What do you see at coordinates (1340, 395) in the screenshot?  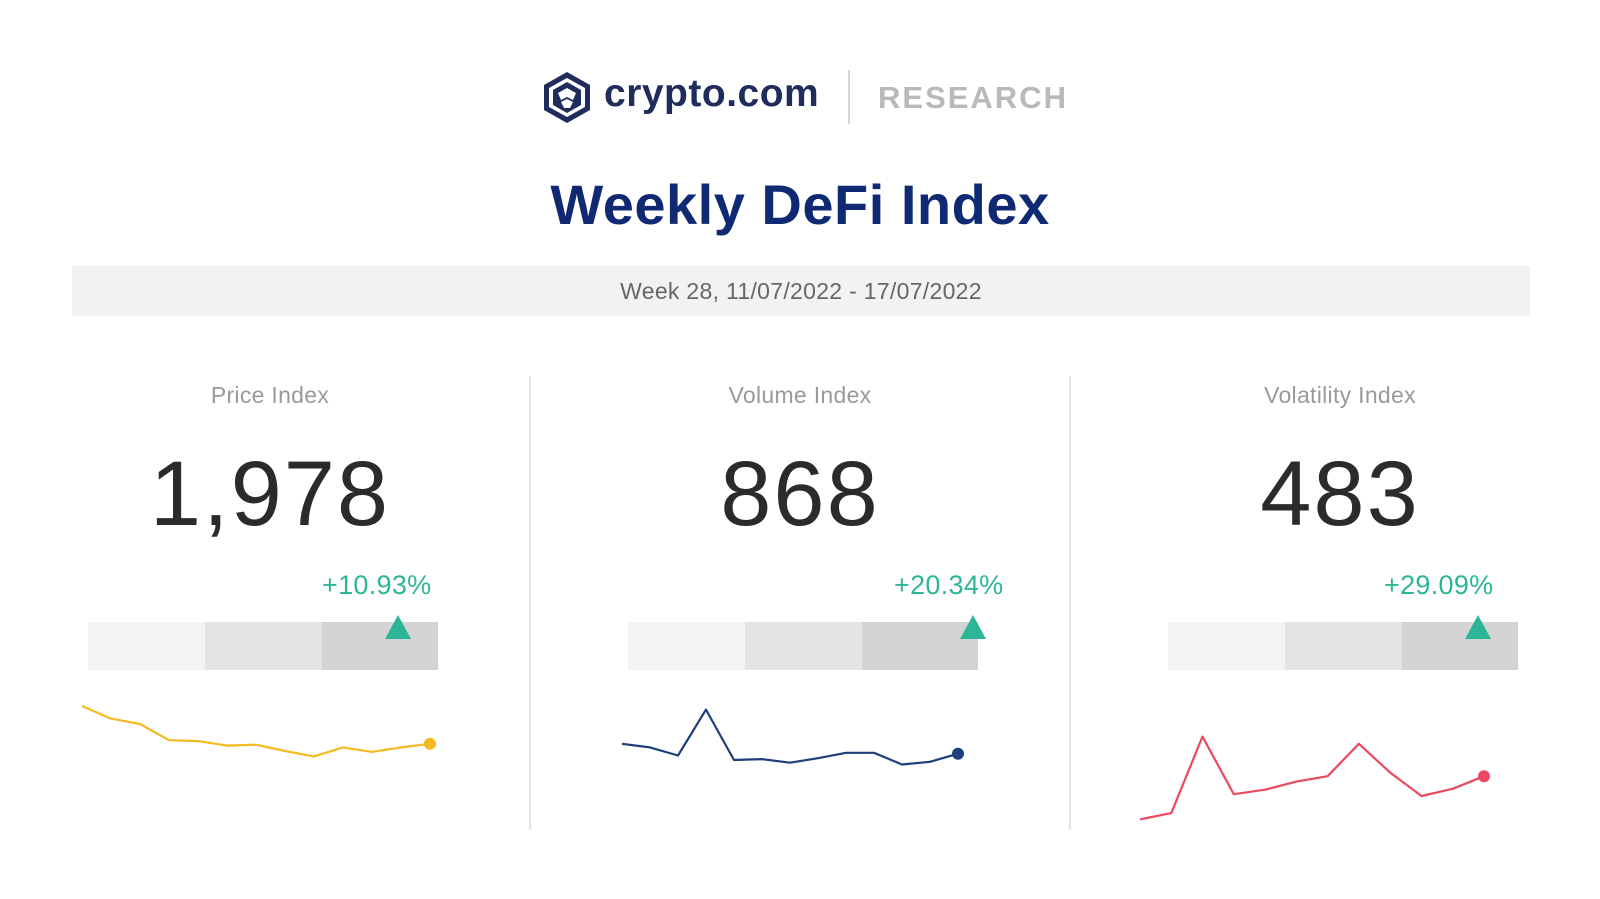 I see `volatility-index-label: Volatility Index` at bounding box center [1340, 395].